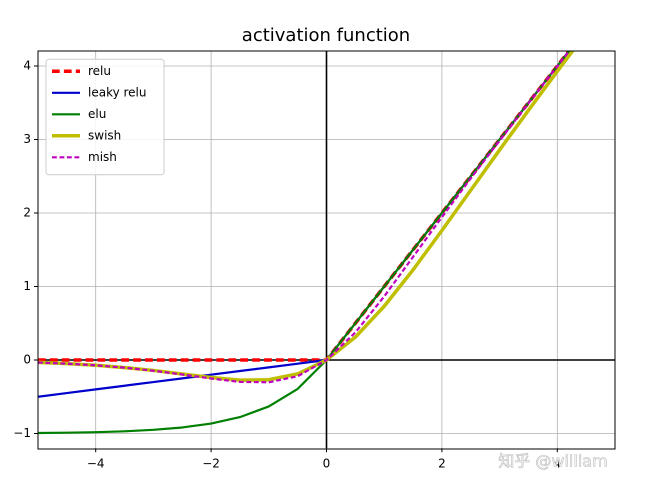  What do you see at coordinates (326, 35) in the screenshot?
I see `chart-title: activation function` at bounding box center [326, 35].